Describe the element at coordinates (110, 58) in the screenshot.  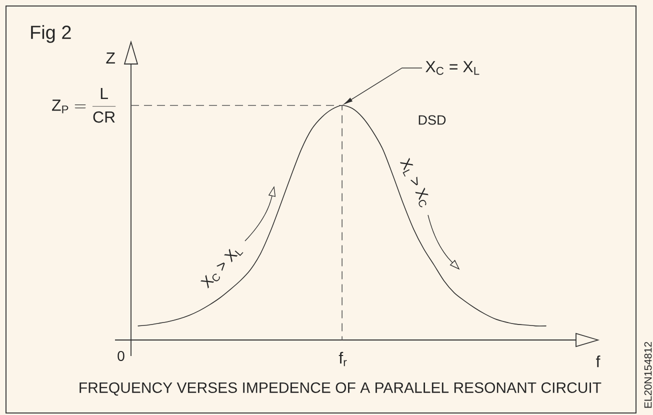
I see `y-axis-title: Z` at that location.